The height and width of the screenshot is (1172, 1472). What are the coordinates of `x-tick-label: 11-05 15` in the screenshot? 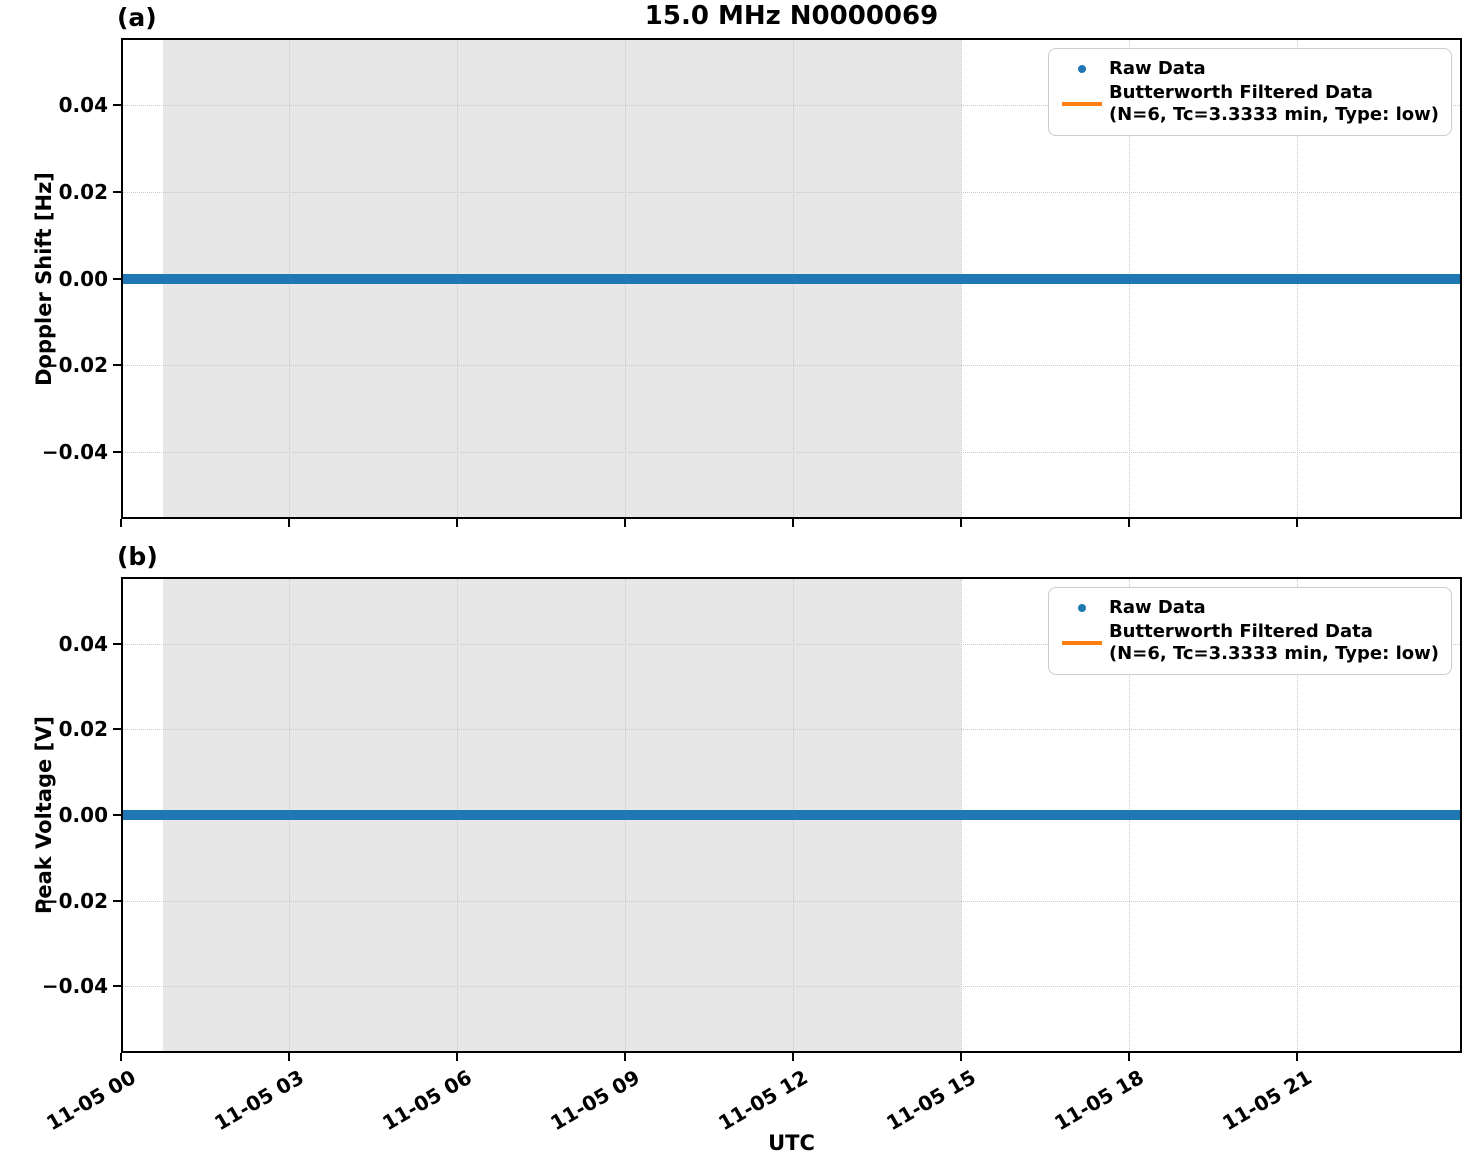 It's located at (931, 1100).